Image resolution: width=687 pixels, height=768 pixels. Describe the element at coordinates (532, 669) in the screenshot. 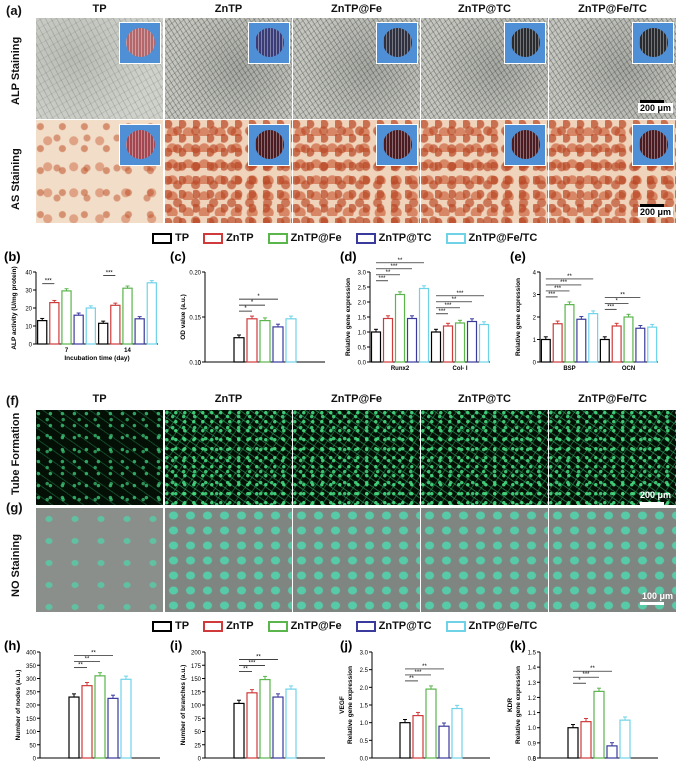

I see `y-tick-label: 1.4` at that location.